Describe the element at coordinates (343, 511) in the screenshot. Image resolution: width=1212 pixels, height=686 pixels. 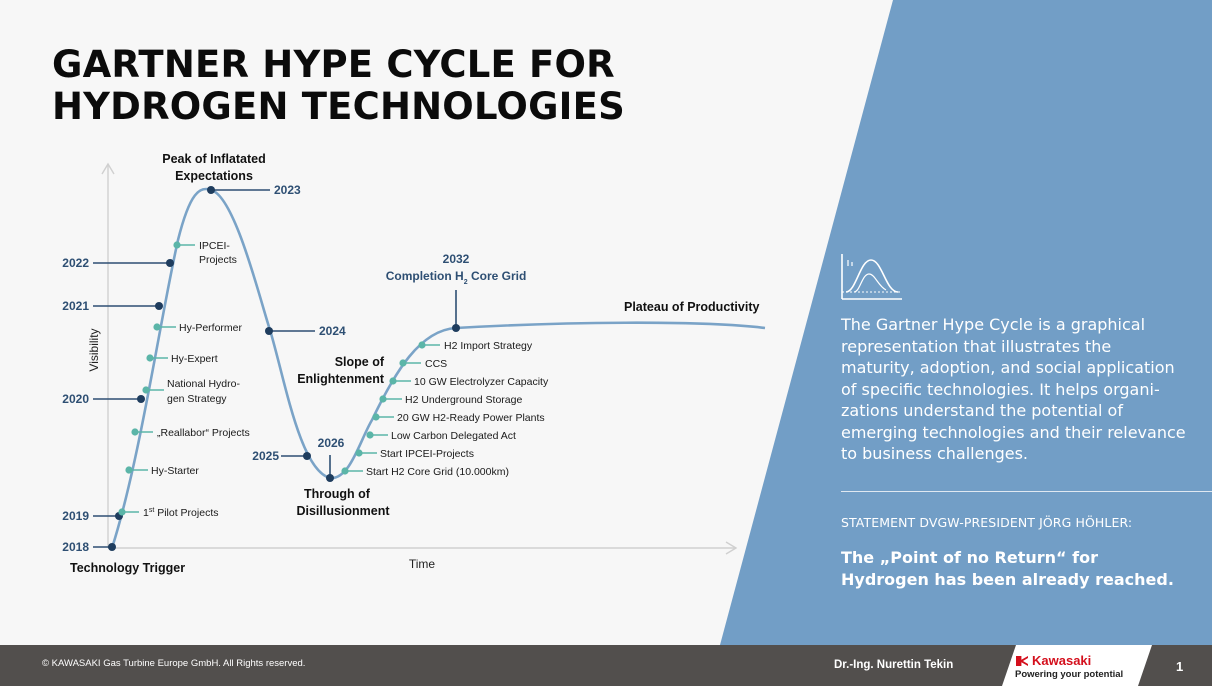
I see `phase-trough-line2: Disillusionment` at that location.